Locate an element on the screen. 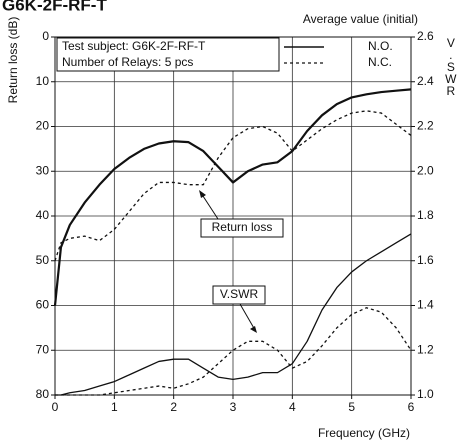 Image resolution: width=459 pixels, height=444 pixels. y-tick-label: 80 is located at coordinates (43, 394).